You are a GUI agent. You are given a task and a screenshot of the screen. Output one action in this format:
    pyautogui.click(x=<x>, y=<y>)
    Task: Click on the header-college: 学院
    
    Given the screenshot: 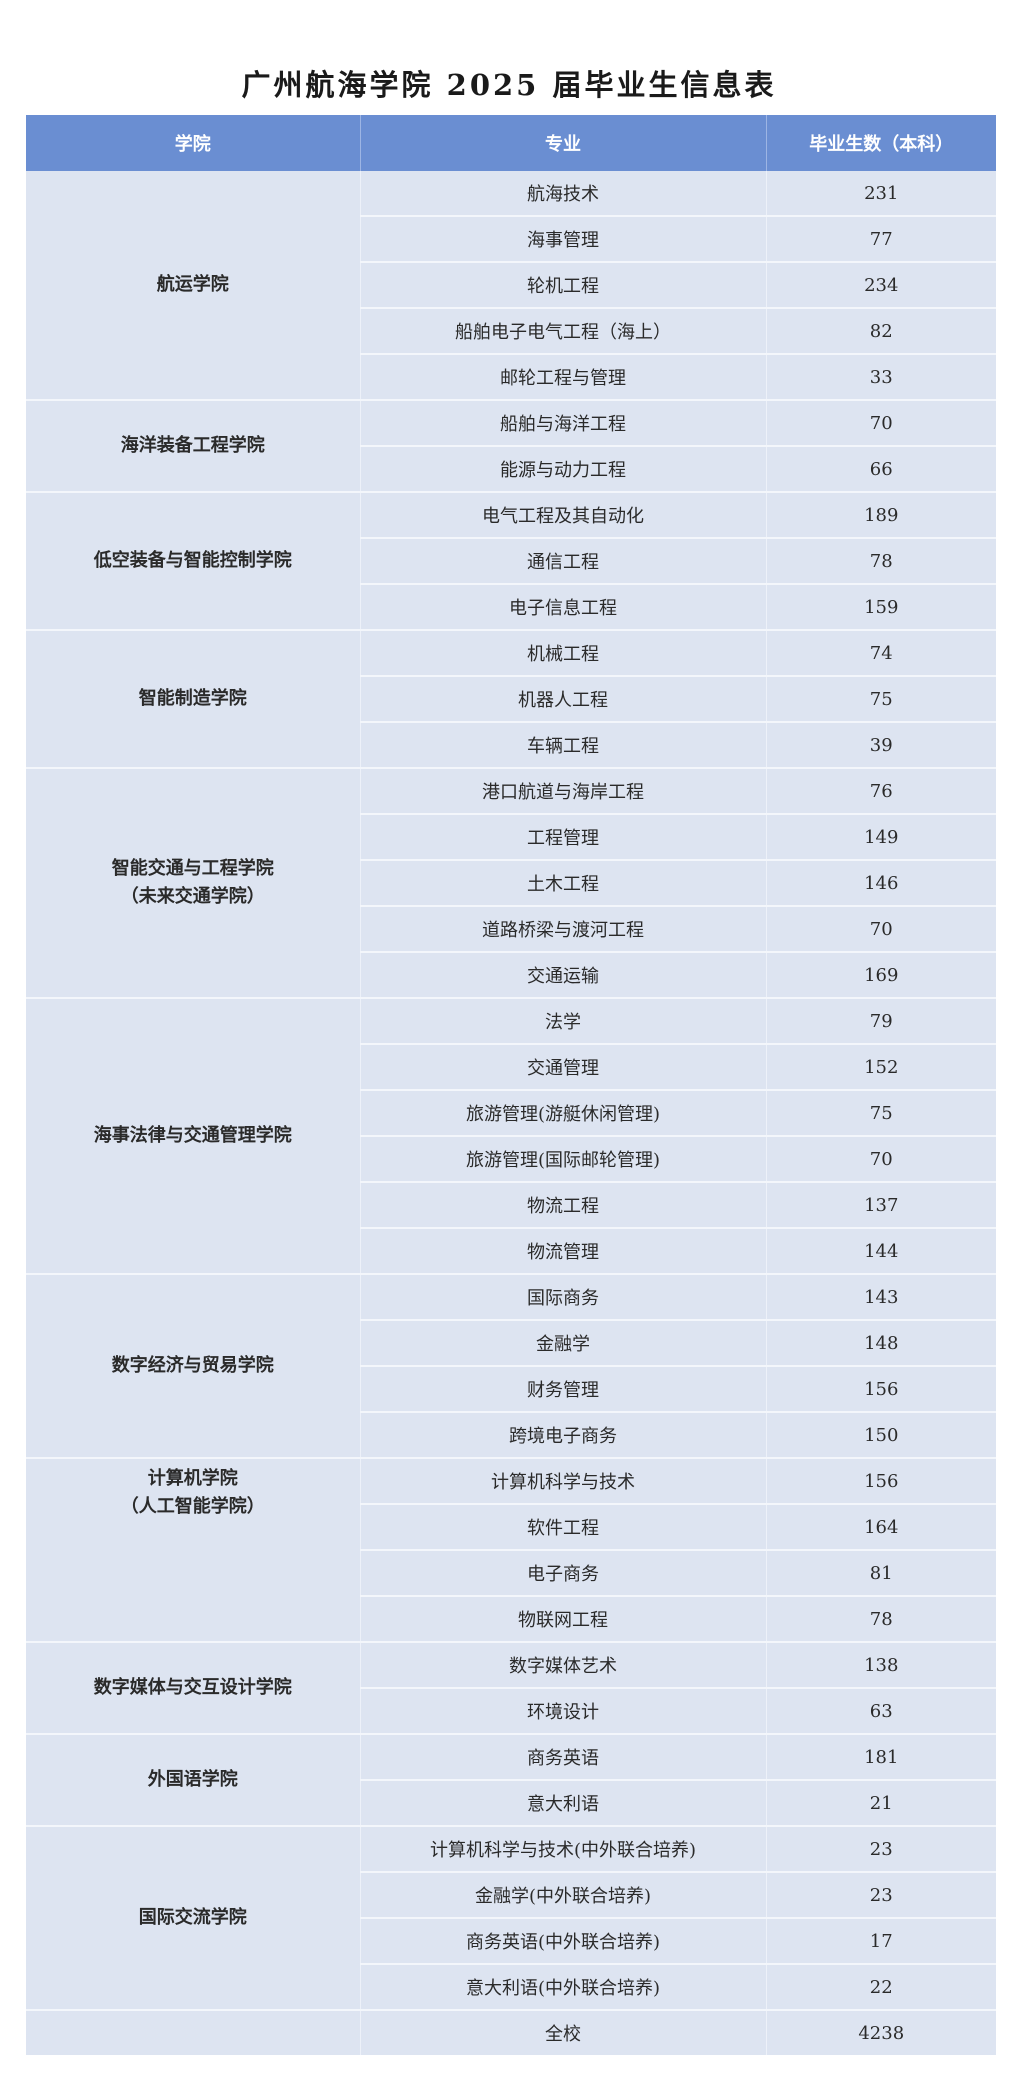 What is the action you would take?
    pyautogui.click(x=193, y=143)
    